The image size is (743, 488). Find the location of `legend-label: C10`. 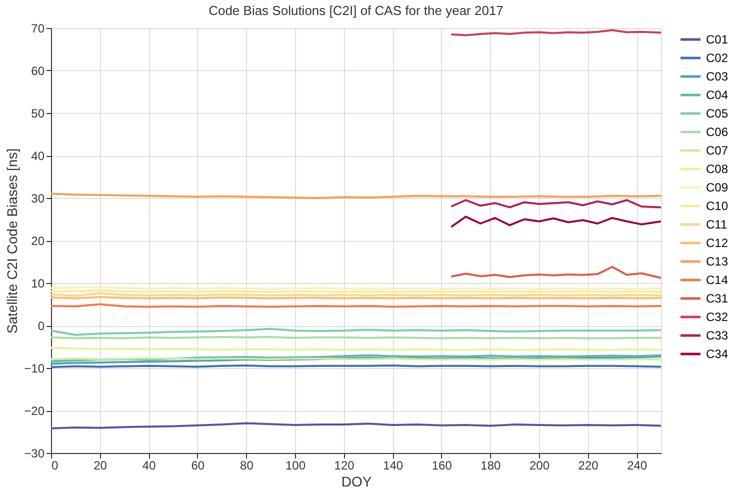

legend-label: C10 is located at coordinates (717, 206).